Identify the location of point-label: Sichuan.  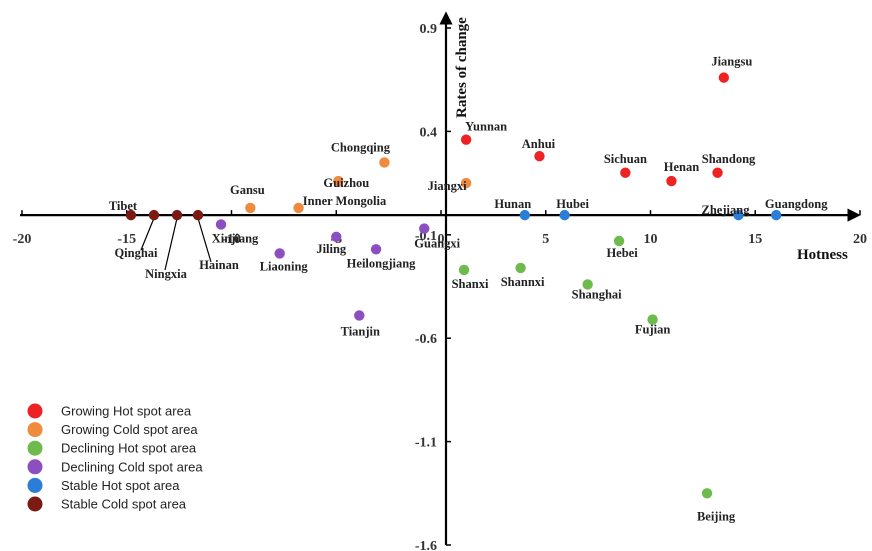
(625, 159).